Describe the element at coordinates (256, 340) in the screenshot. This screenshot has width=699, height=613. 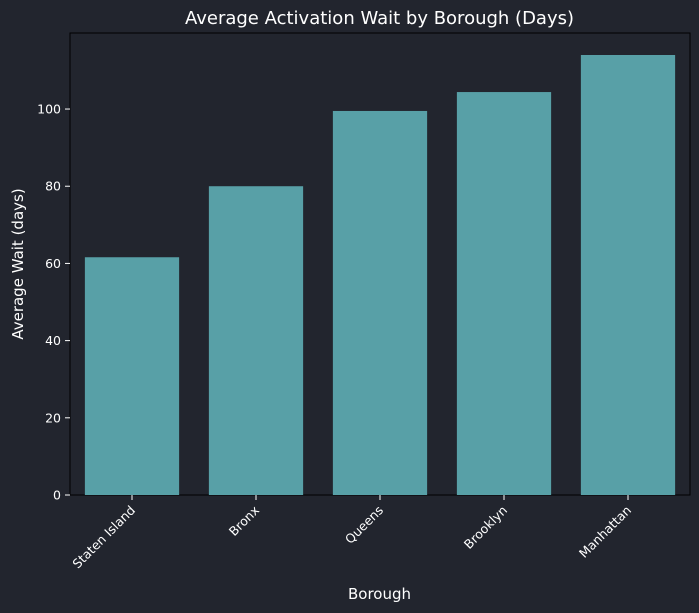
I see `bar-bronx` at that location.